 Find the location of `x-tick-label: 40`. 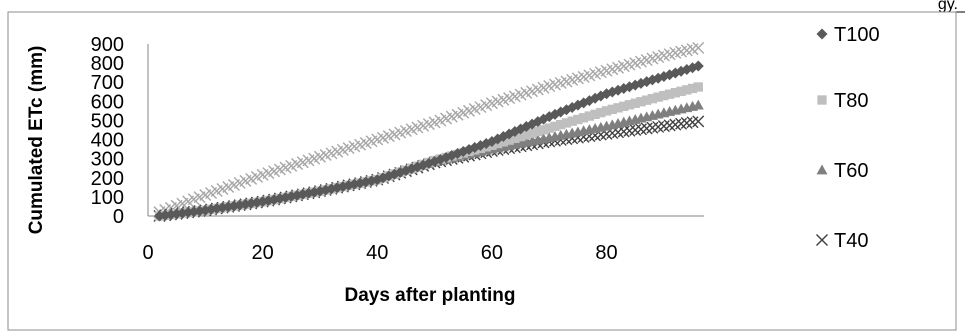

x-tick-label: 40 is located at coordinates (377, 253).